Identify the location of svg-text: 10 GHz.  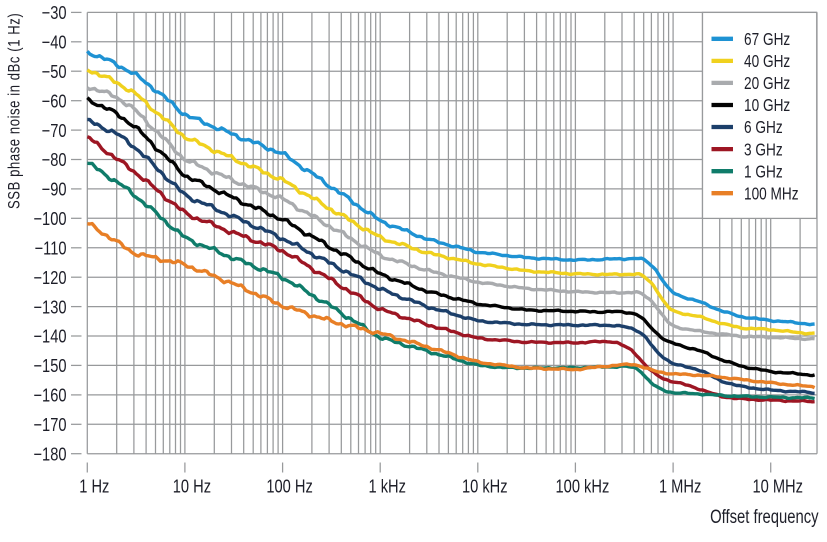
(767, 106).